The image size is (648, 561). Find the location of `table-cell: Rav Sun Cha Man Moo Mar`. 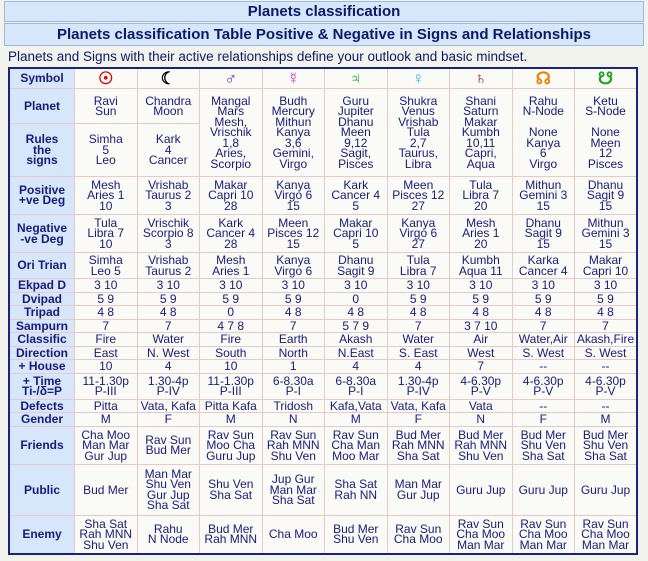

table-cell: Rav Sun Cha Man Moo Mar is located at coordinates (356, 445).